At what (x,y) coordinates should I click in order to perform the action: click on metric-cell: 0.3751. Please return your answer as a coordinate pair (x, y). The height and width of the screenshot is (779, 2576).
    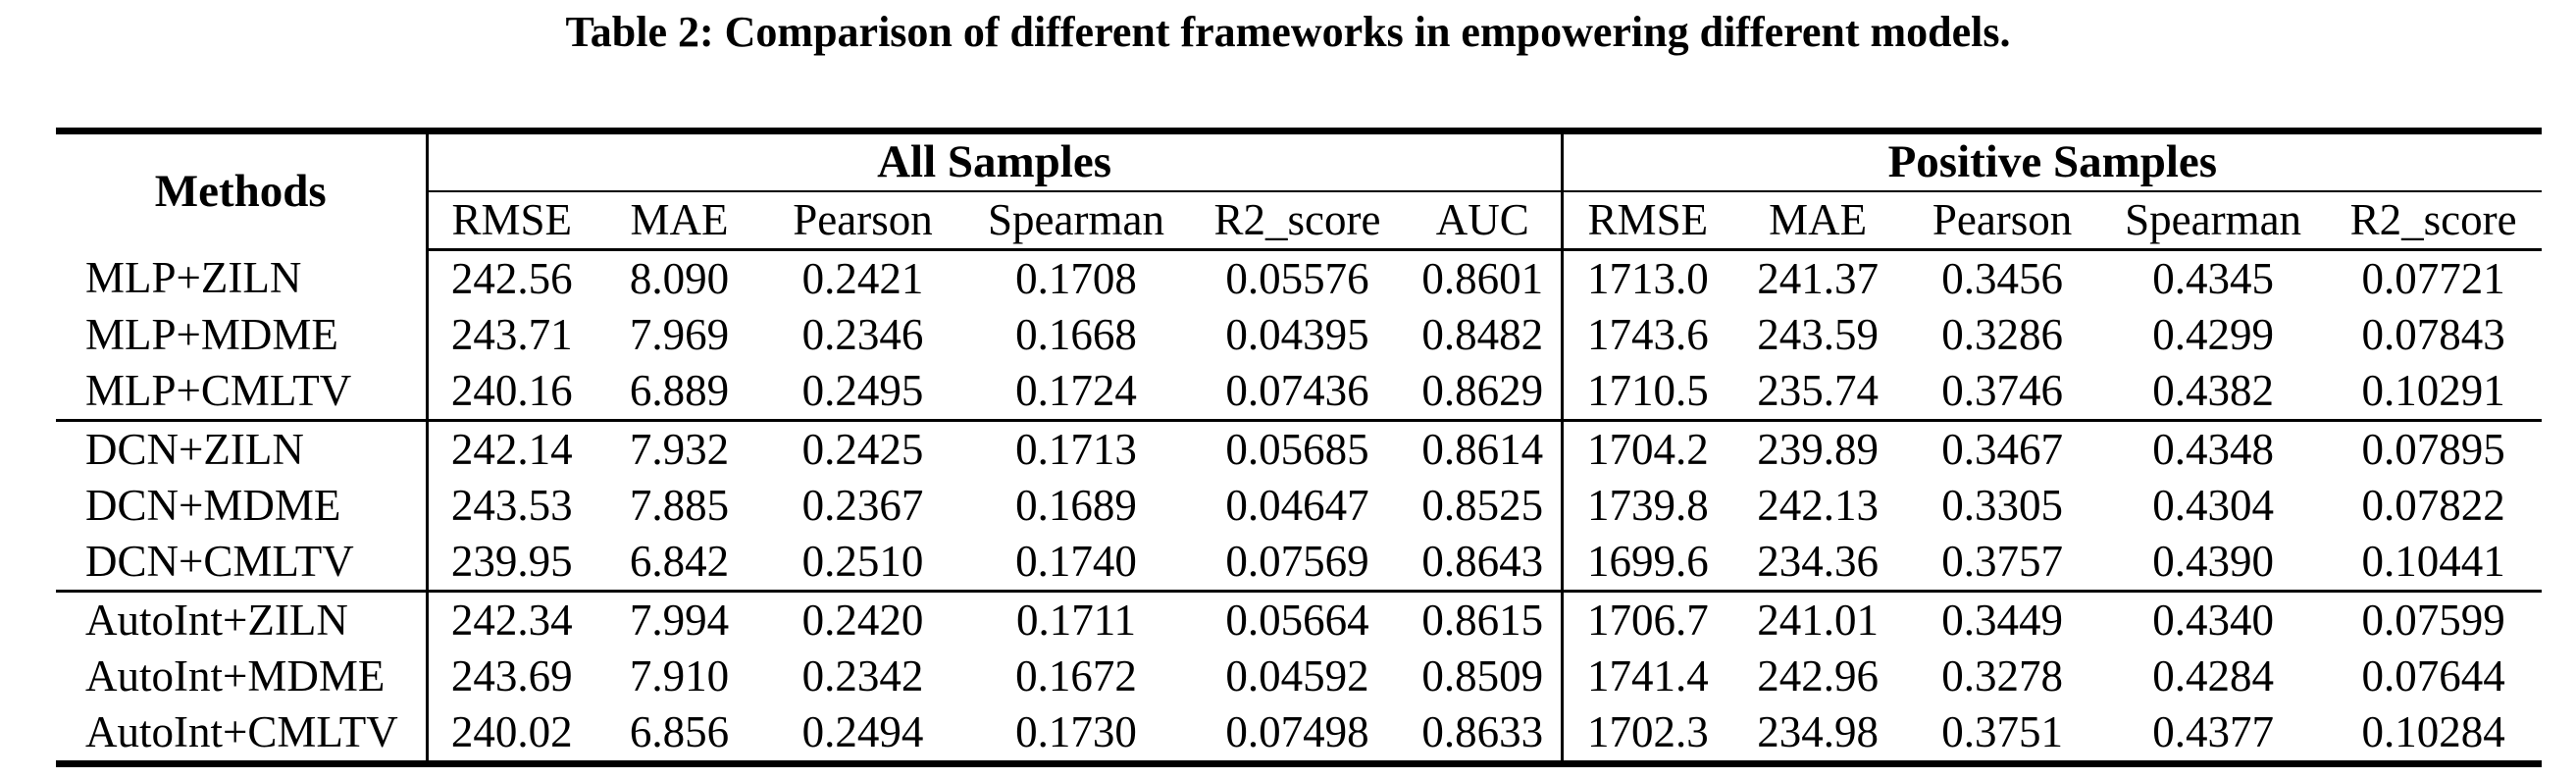
    Looking at the image, I should click on (2002, 731).